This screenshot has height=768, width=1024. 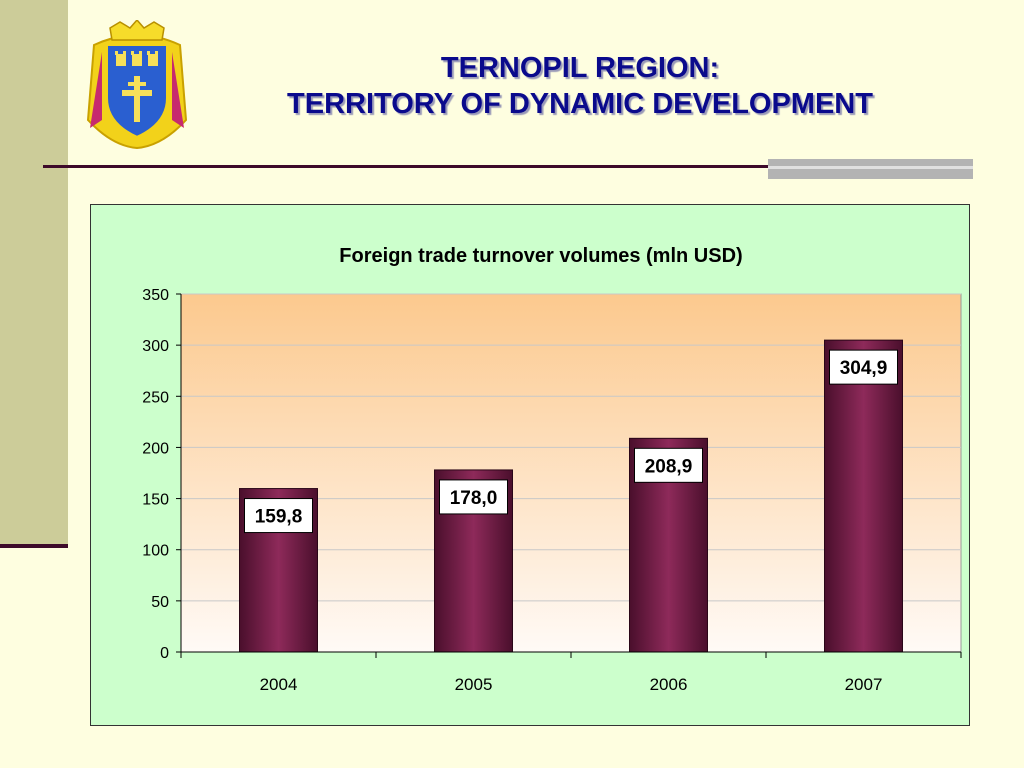 What do you see at coordinates (508, 166) in the screenshot?
I see `title-divider` at bounding box center [508, 166].